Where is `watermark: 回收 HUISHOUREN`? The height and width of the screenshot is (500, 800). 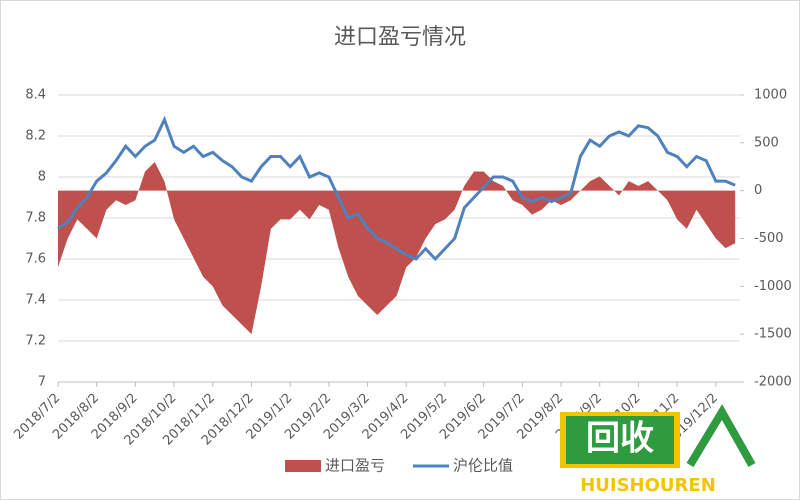
watermark: 回收 HUISHOUREN is located at coordinates (658, 450).